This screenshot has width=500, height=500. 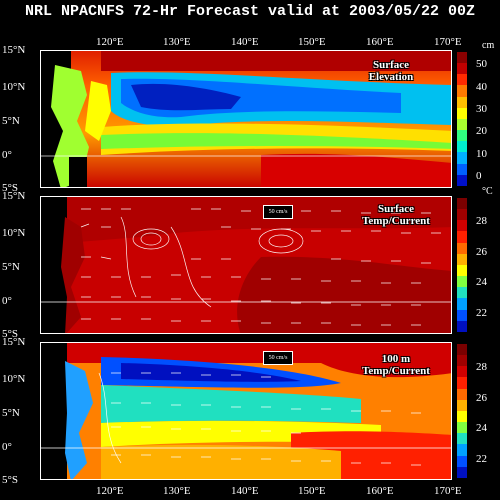 I want to click on colorbar-label: 50, so click(x=481, y=64).